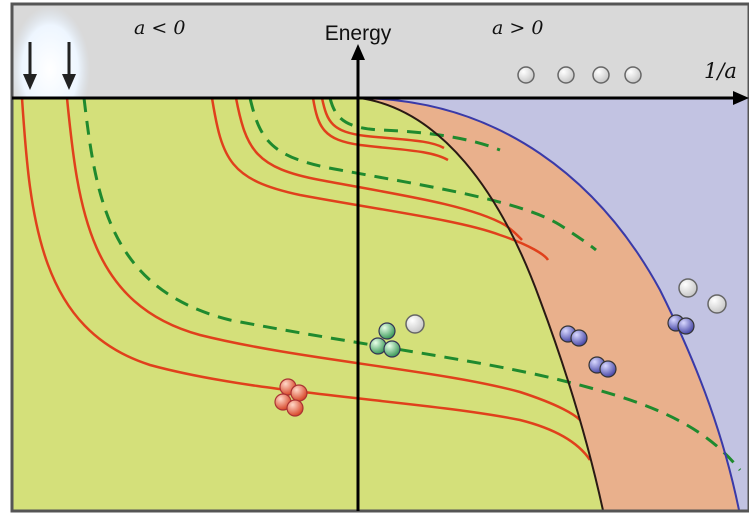 The height and width of the screenshot is (515, 749). What do you see at coordinates (358, 33) in the screenshot?
I see `y-axis-label: Energy` at bounding box center [358, 33].